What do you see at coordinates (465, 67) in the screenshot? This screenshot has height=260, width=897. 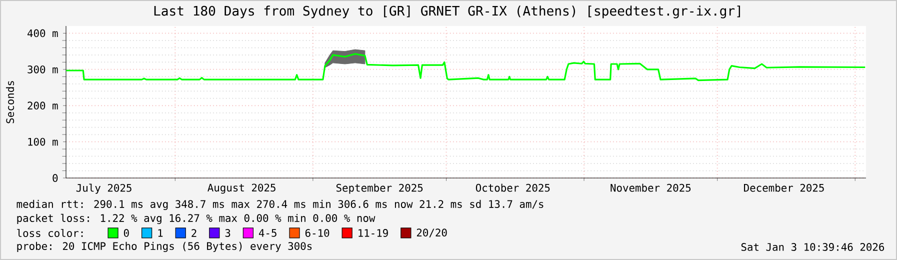 I see `line-series` at bounding box center [465, 67].